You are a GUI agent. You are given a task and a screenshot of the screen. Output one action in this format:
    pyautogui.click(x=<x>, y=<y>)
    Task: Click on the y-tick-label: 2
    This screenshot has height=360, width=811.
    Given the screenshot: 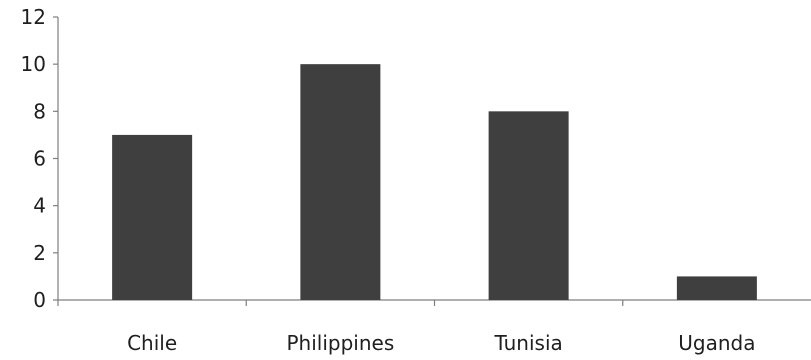 What is the action you would take?
    pyautogui.click(x=39, y=253)
    